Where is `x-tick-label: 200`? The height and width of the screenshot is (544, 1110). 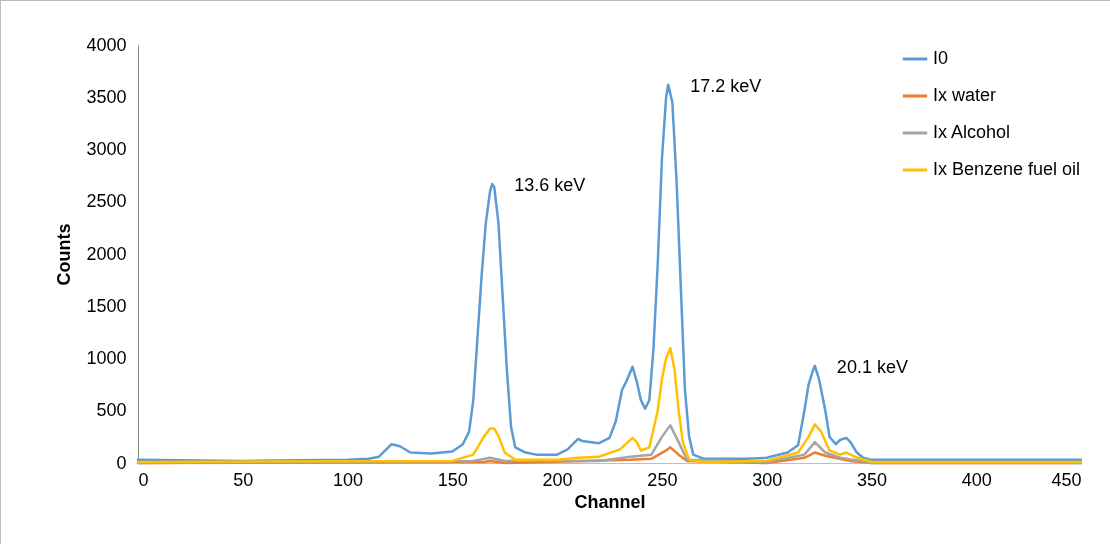
x-tick-label: 200 is located at coordinates (557, 479).